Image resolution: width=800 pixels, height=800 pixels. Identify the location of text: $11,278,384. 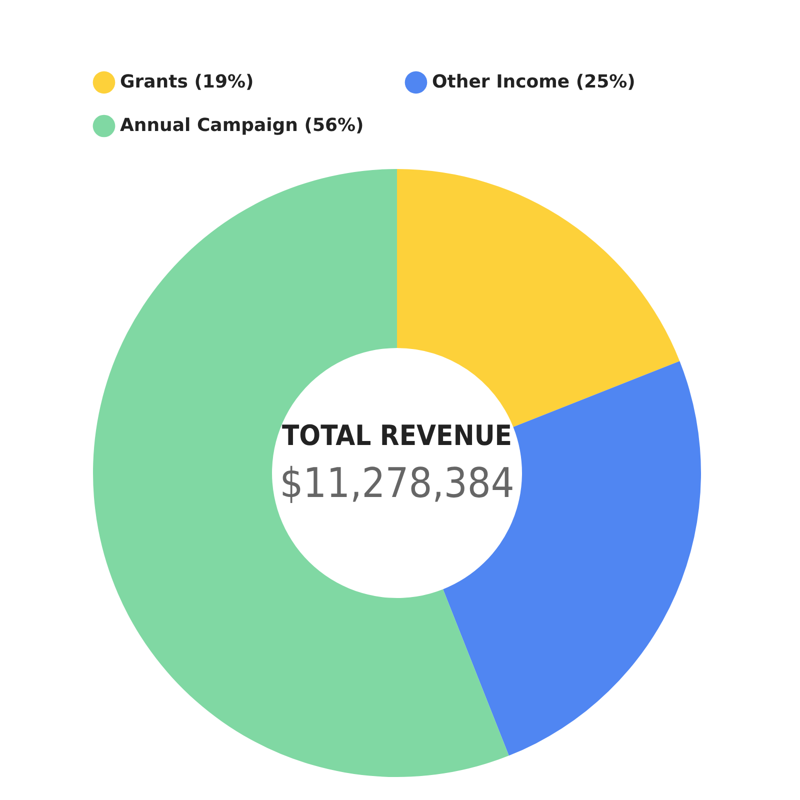
(397, 483).